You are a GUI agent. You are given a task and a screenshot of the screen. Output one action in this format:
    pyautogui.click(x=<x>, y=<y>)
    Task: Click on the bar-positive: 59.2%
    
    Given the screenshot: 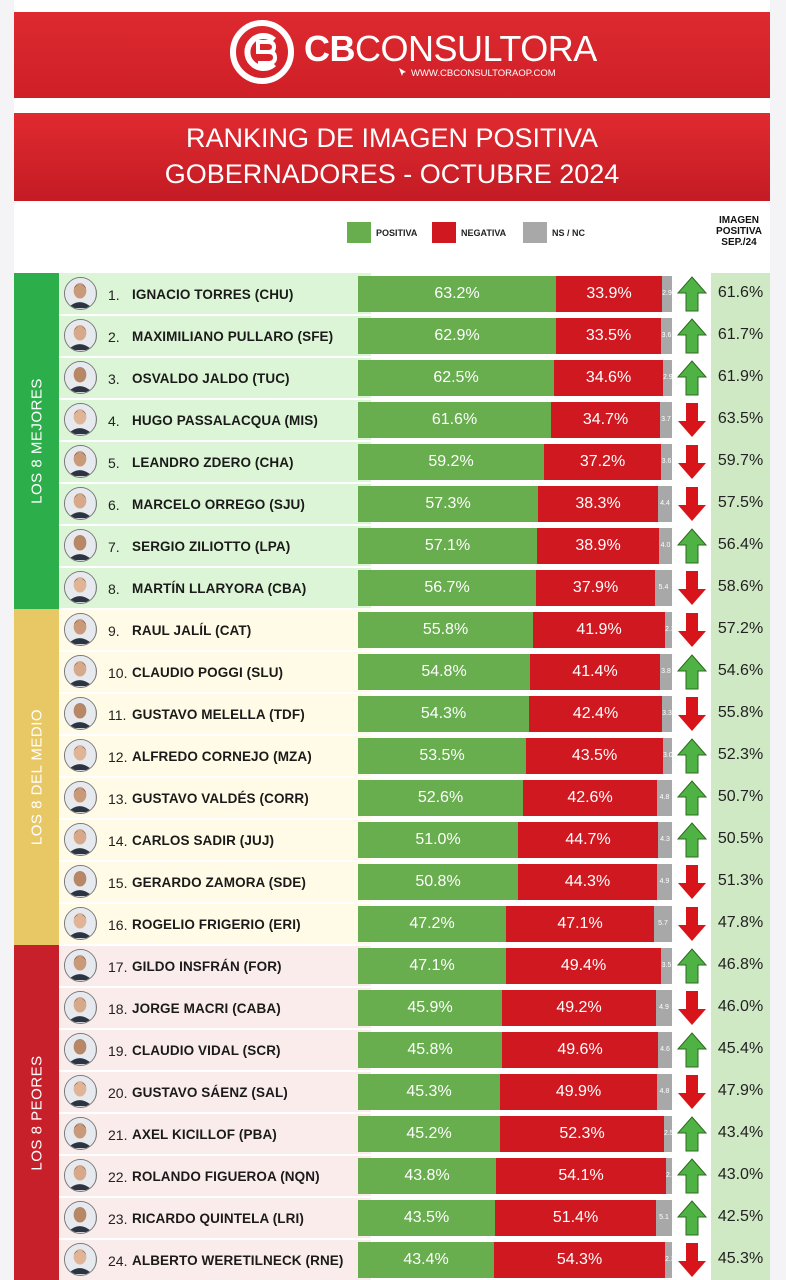 What is the action you would take?
    pyautogui.click(x=451, y=462)
    